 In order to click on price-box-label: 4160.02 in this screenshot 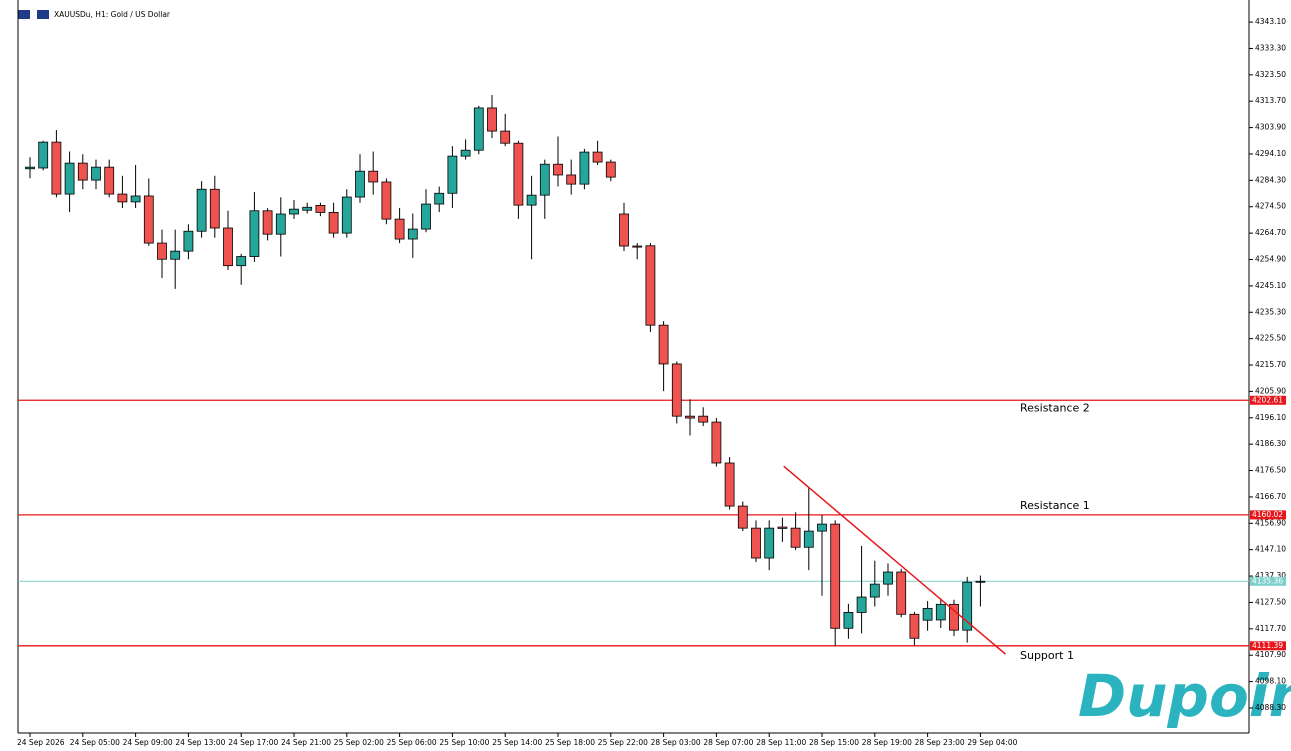, I will do `click(1267, 514)`.